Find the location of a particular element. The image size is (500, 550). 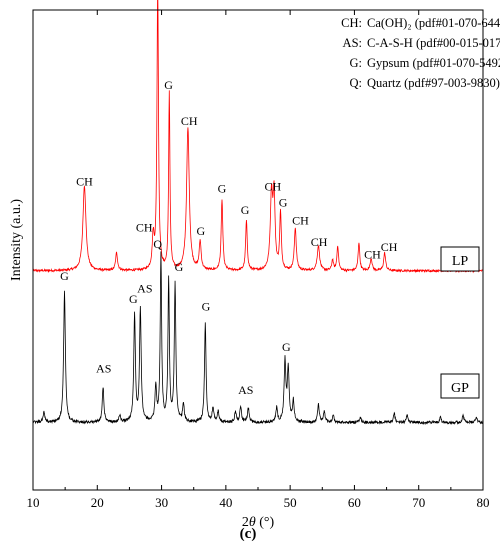

legend-entry: Ca(OH)₂ (pdf#01-070-6446) is located at coordinates (433, 23).